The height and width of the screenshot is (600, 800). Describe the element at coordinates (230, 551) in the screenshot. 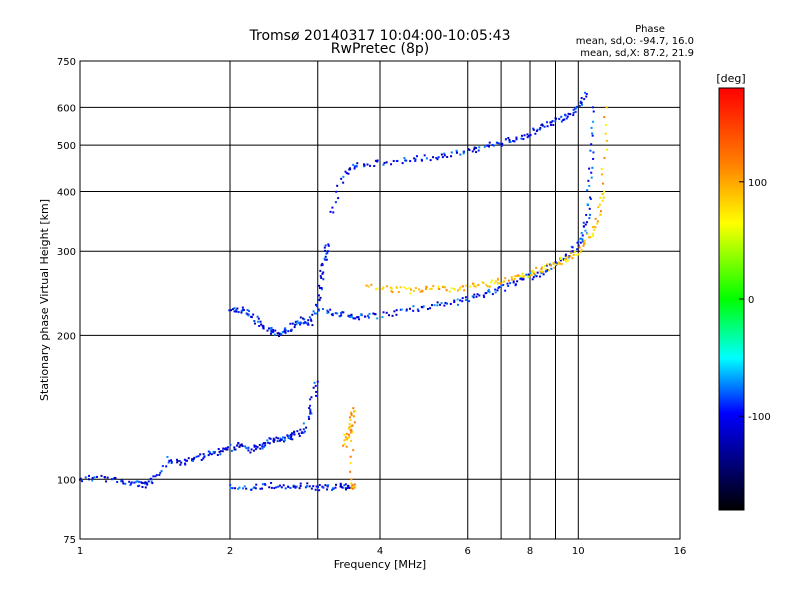

I see `x-tick-label: 2` at that location.